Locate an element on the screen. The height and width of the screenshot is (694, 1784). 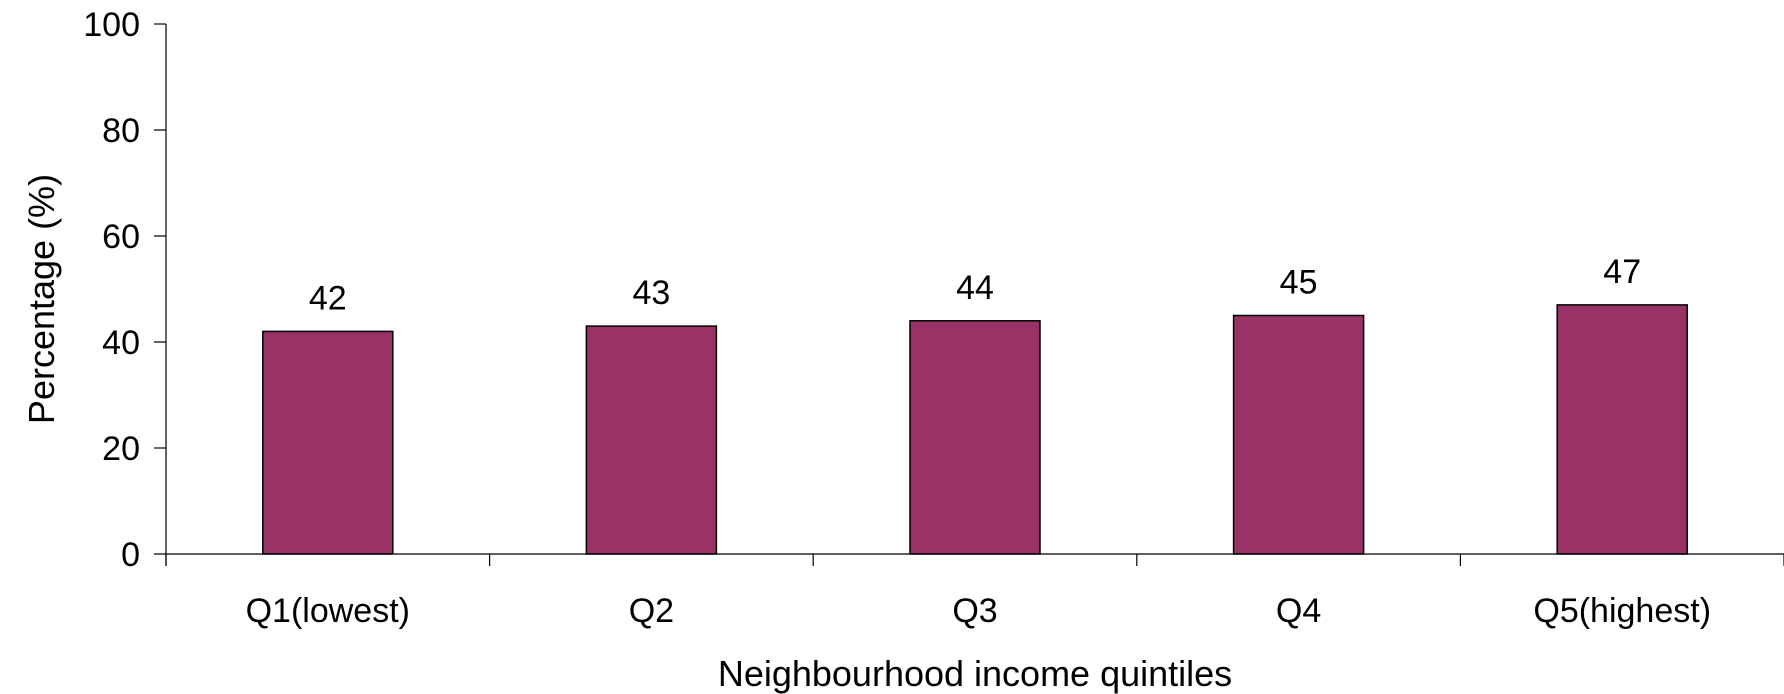
x-tick-label: Q2 is located at coordinates (651, 611).